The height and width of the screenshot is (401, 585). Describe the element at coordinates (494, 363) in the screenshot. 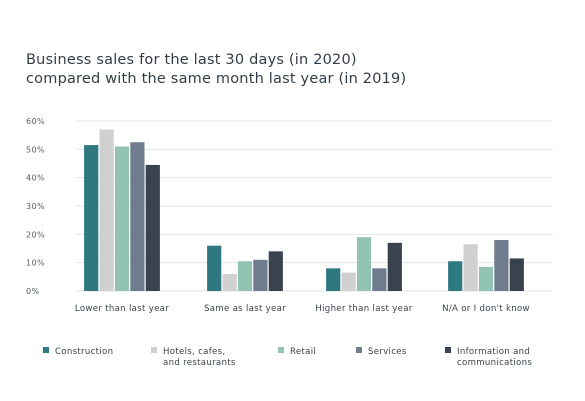

I see `legend-label: communications` at that location.